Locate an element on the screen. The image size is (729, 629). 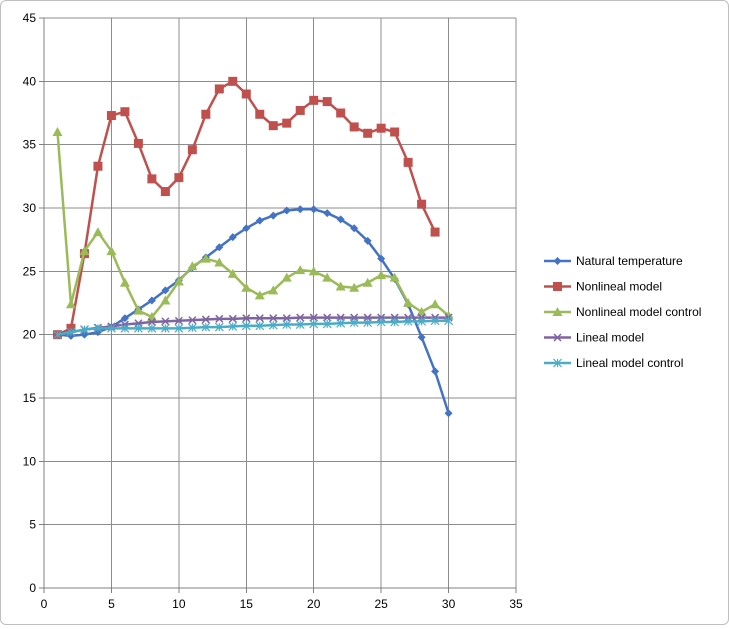
x-tick-label: 25 is located at coordinates (381, 604).